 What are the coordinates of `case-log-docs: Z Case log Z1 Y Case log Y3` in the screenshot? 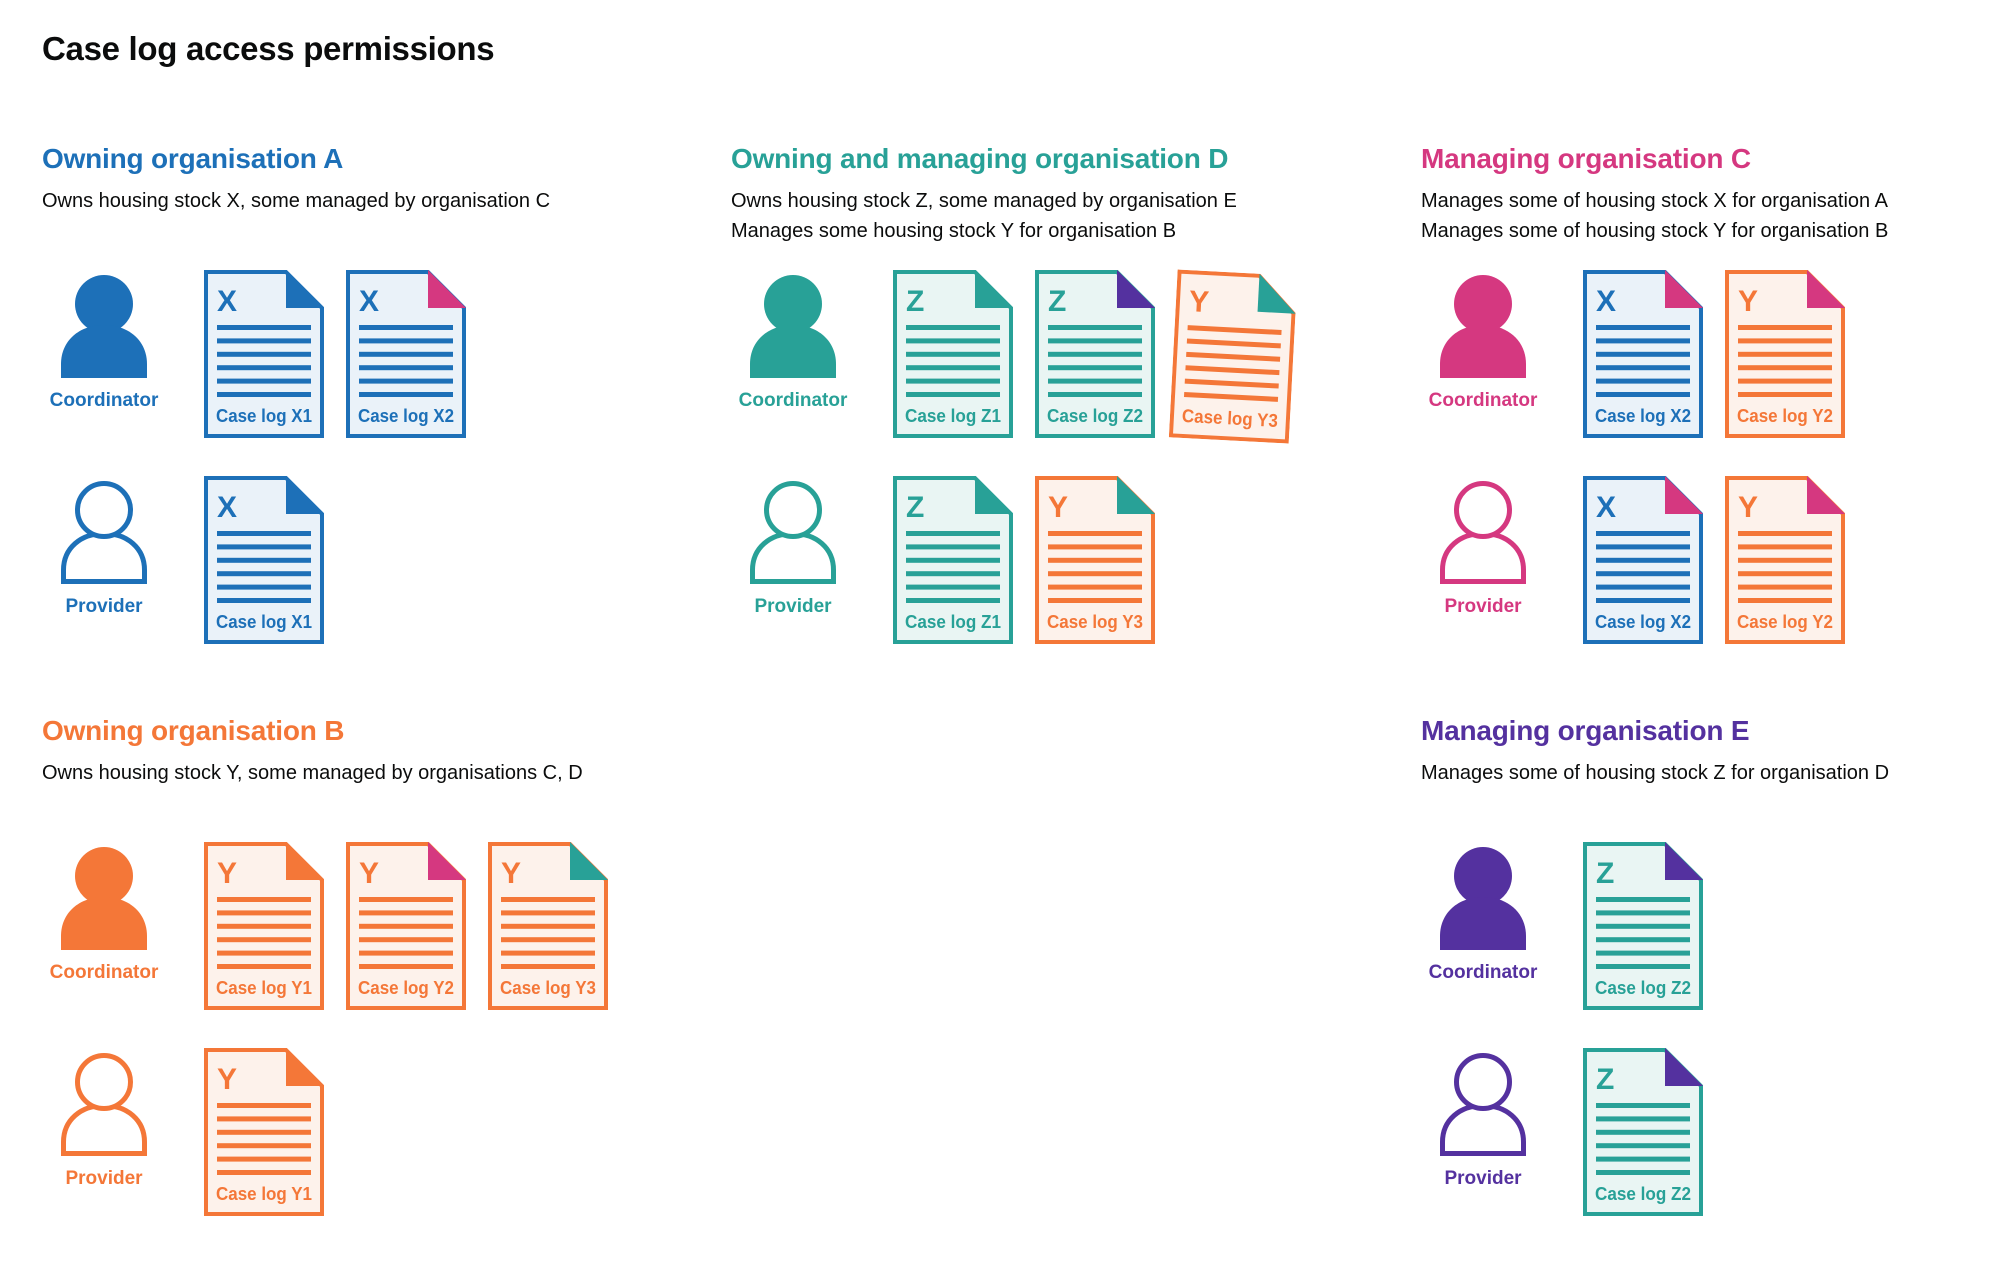 It's located at (1024, 560).